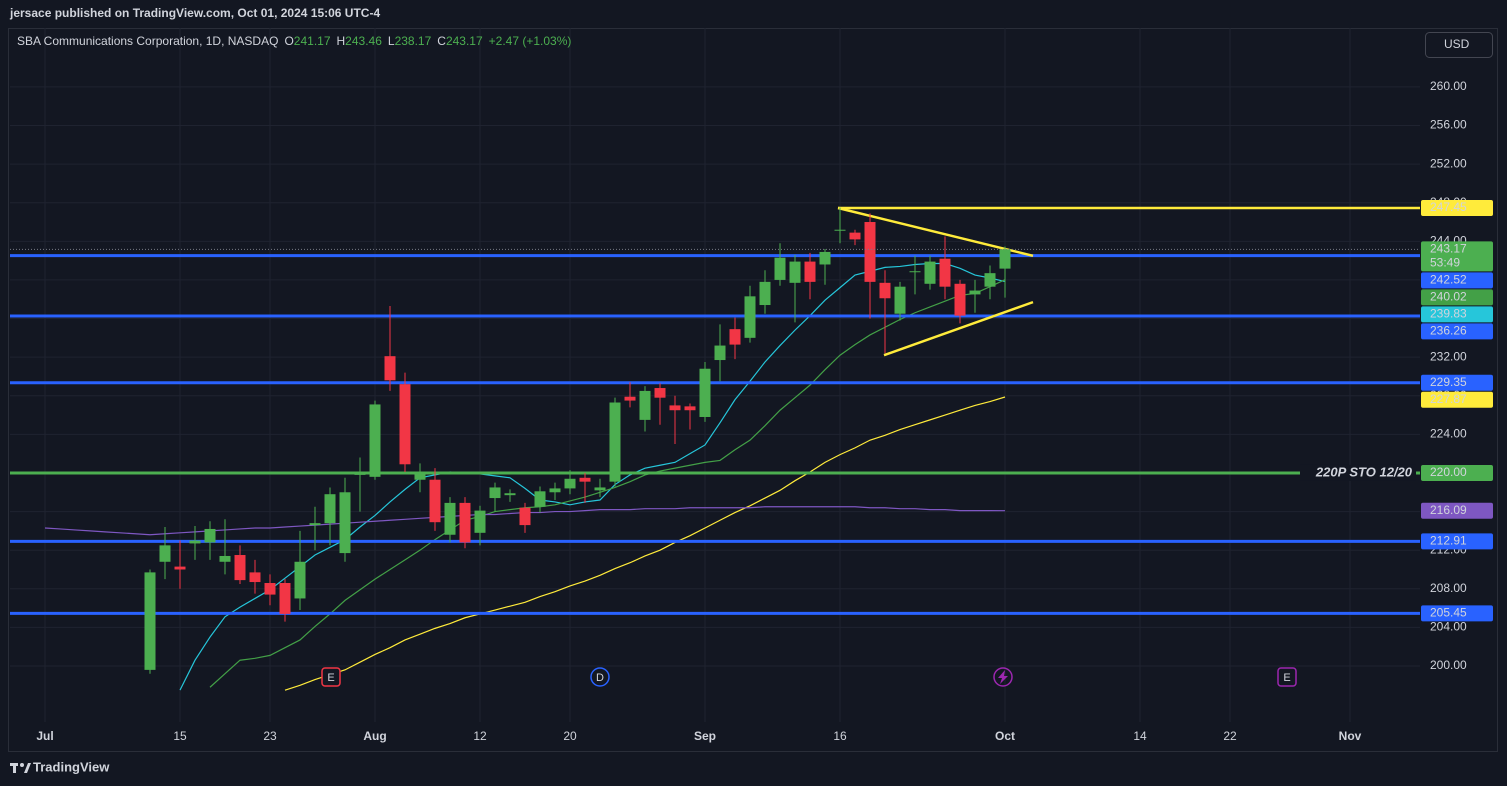 The height and width of the screenshot is (786, 1507). I want to click on x-tick-label: 14, so click(1140, 736).